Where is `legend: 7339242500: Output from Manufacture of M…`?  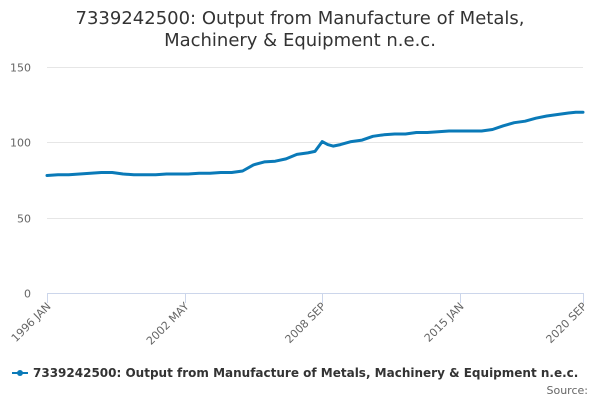
legend: 7339242500: Output from Manufacture of M… is located at coordinates (295, 373).